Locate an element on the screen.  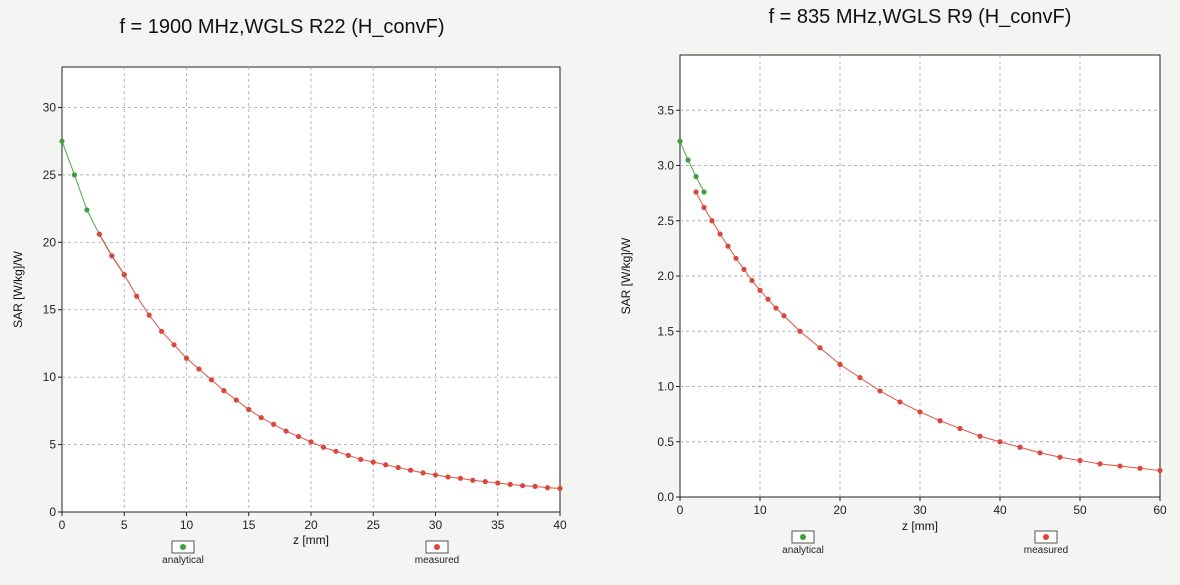
x-tick-label: 40 is located at coordinates (1000, 510).